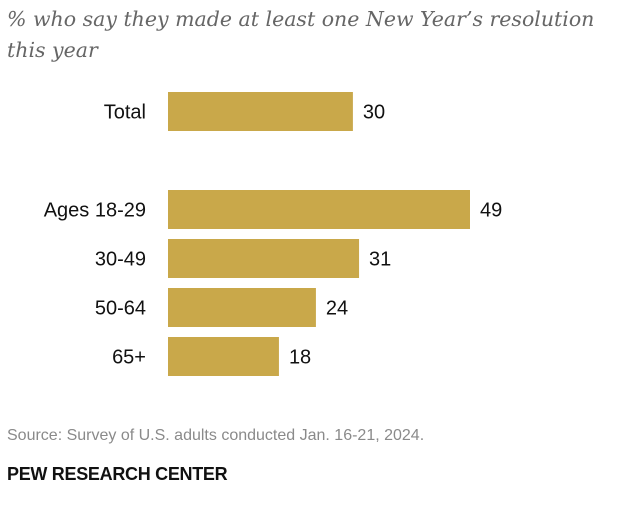 This screenshot has height=516, width=642. What do you see at coordinates (129, 358) in the screenshot?
I see `category-label: 65+` at bounding box center [129, 358].